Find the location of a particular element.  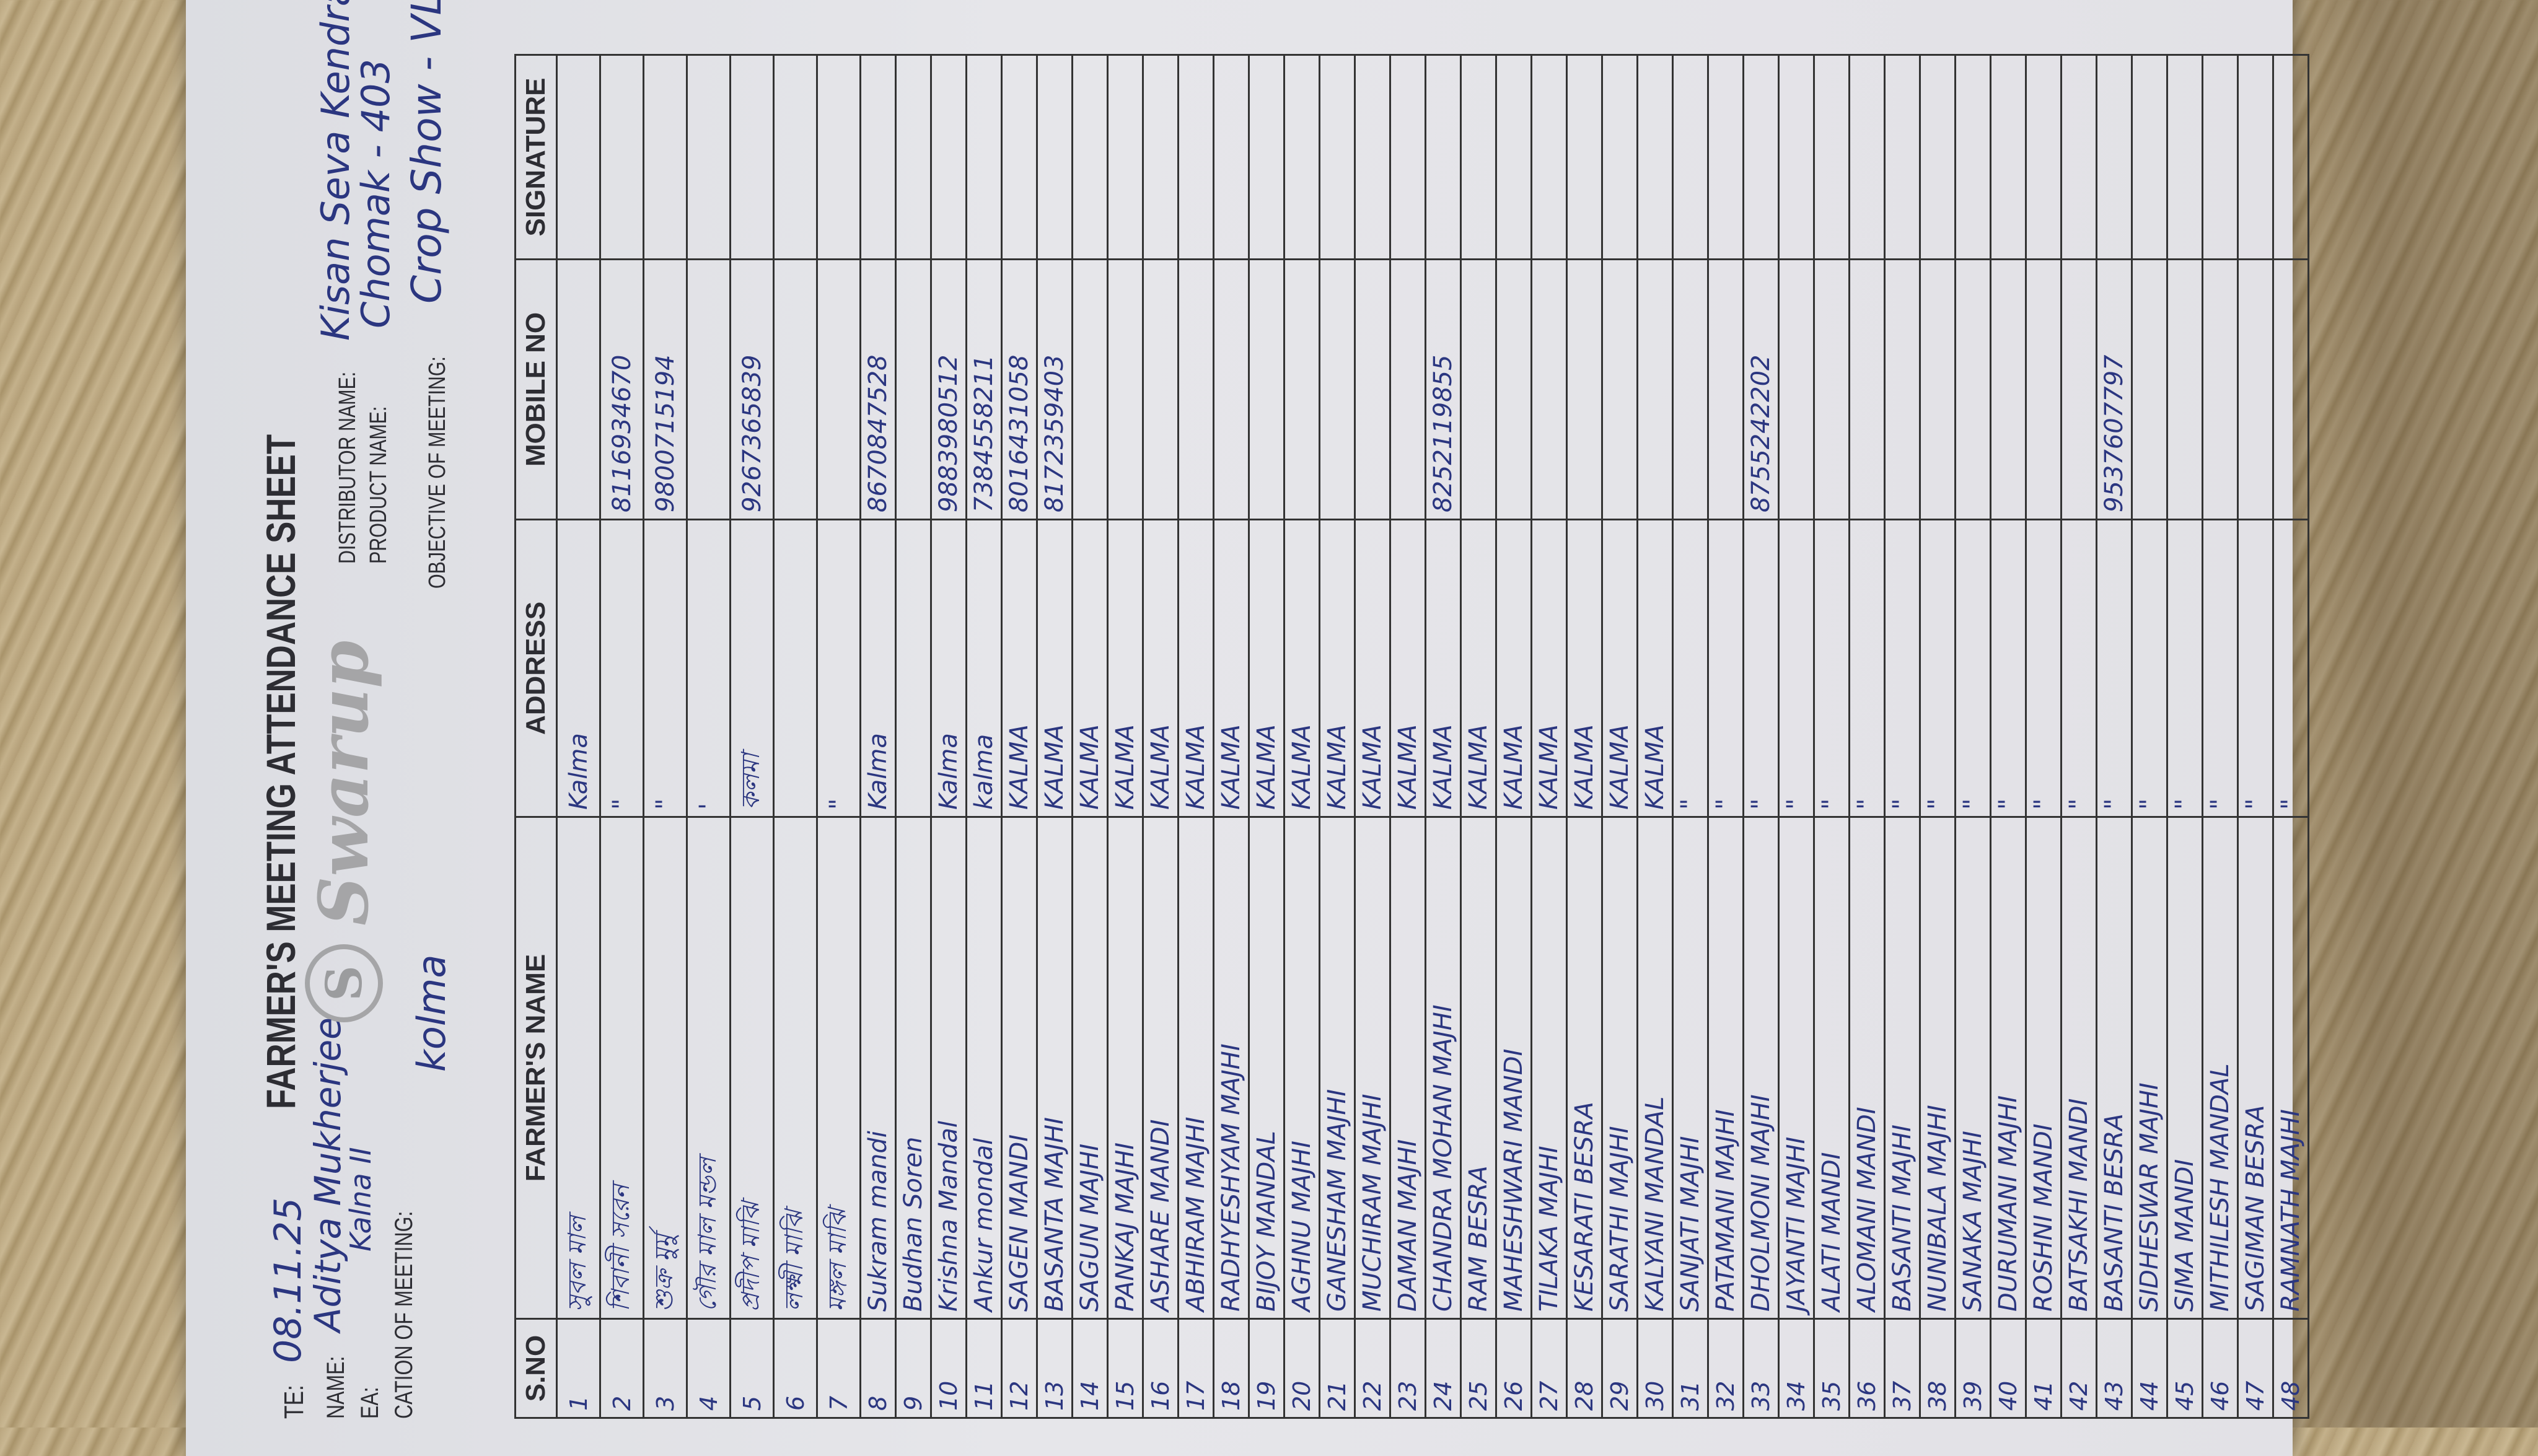

cell-sno: 27 is located at coordinates (1549, 1368).